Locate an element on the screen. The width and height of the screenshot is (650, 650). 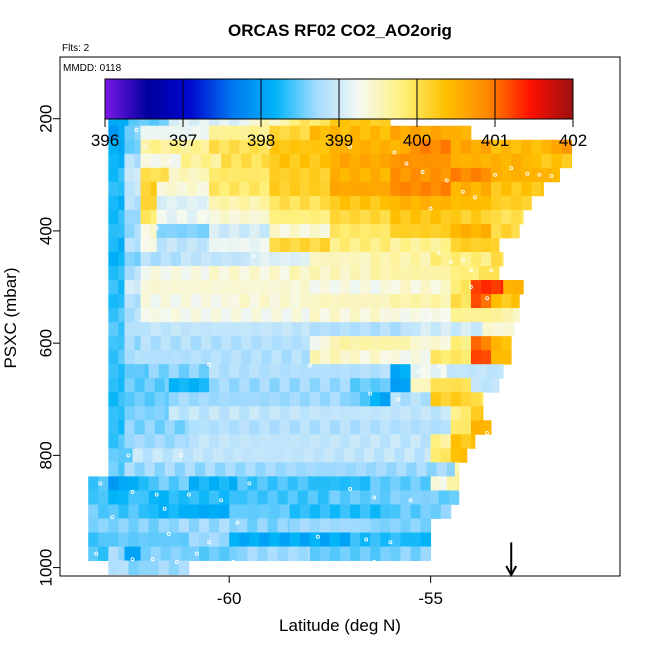
down-arrow-icon is located at coordinates (511, 560).